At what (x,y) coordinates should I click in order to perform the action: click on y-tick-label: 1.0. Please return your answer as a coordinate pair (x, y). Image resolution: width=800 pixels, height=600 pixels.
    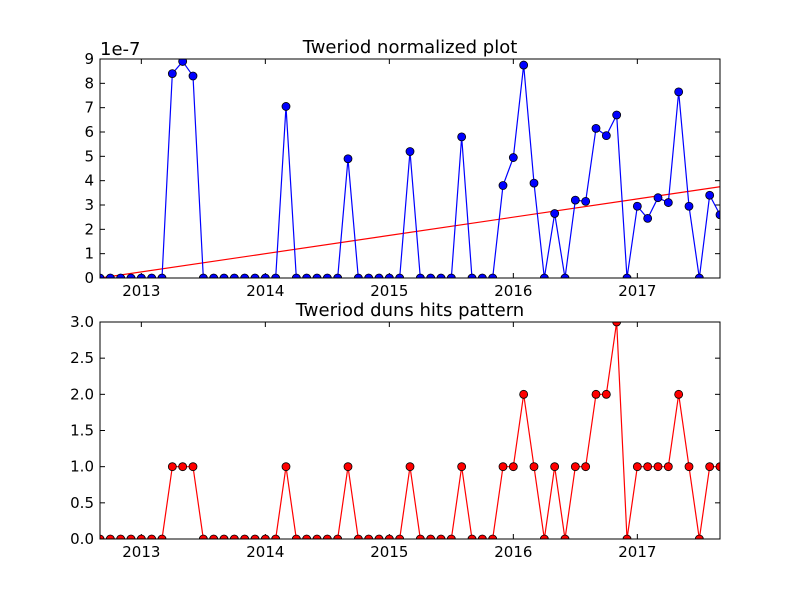
    Looking at the image, I should click on (82, 467).